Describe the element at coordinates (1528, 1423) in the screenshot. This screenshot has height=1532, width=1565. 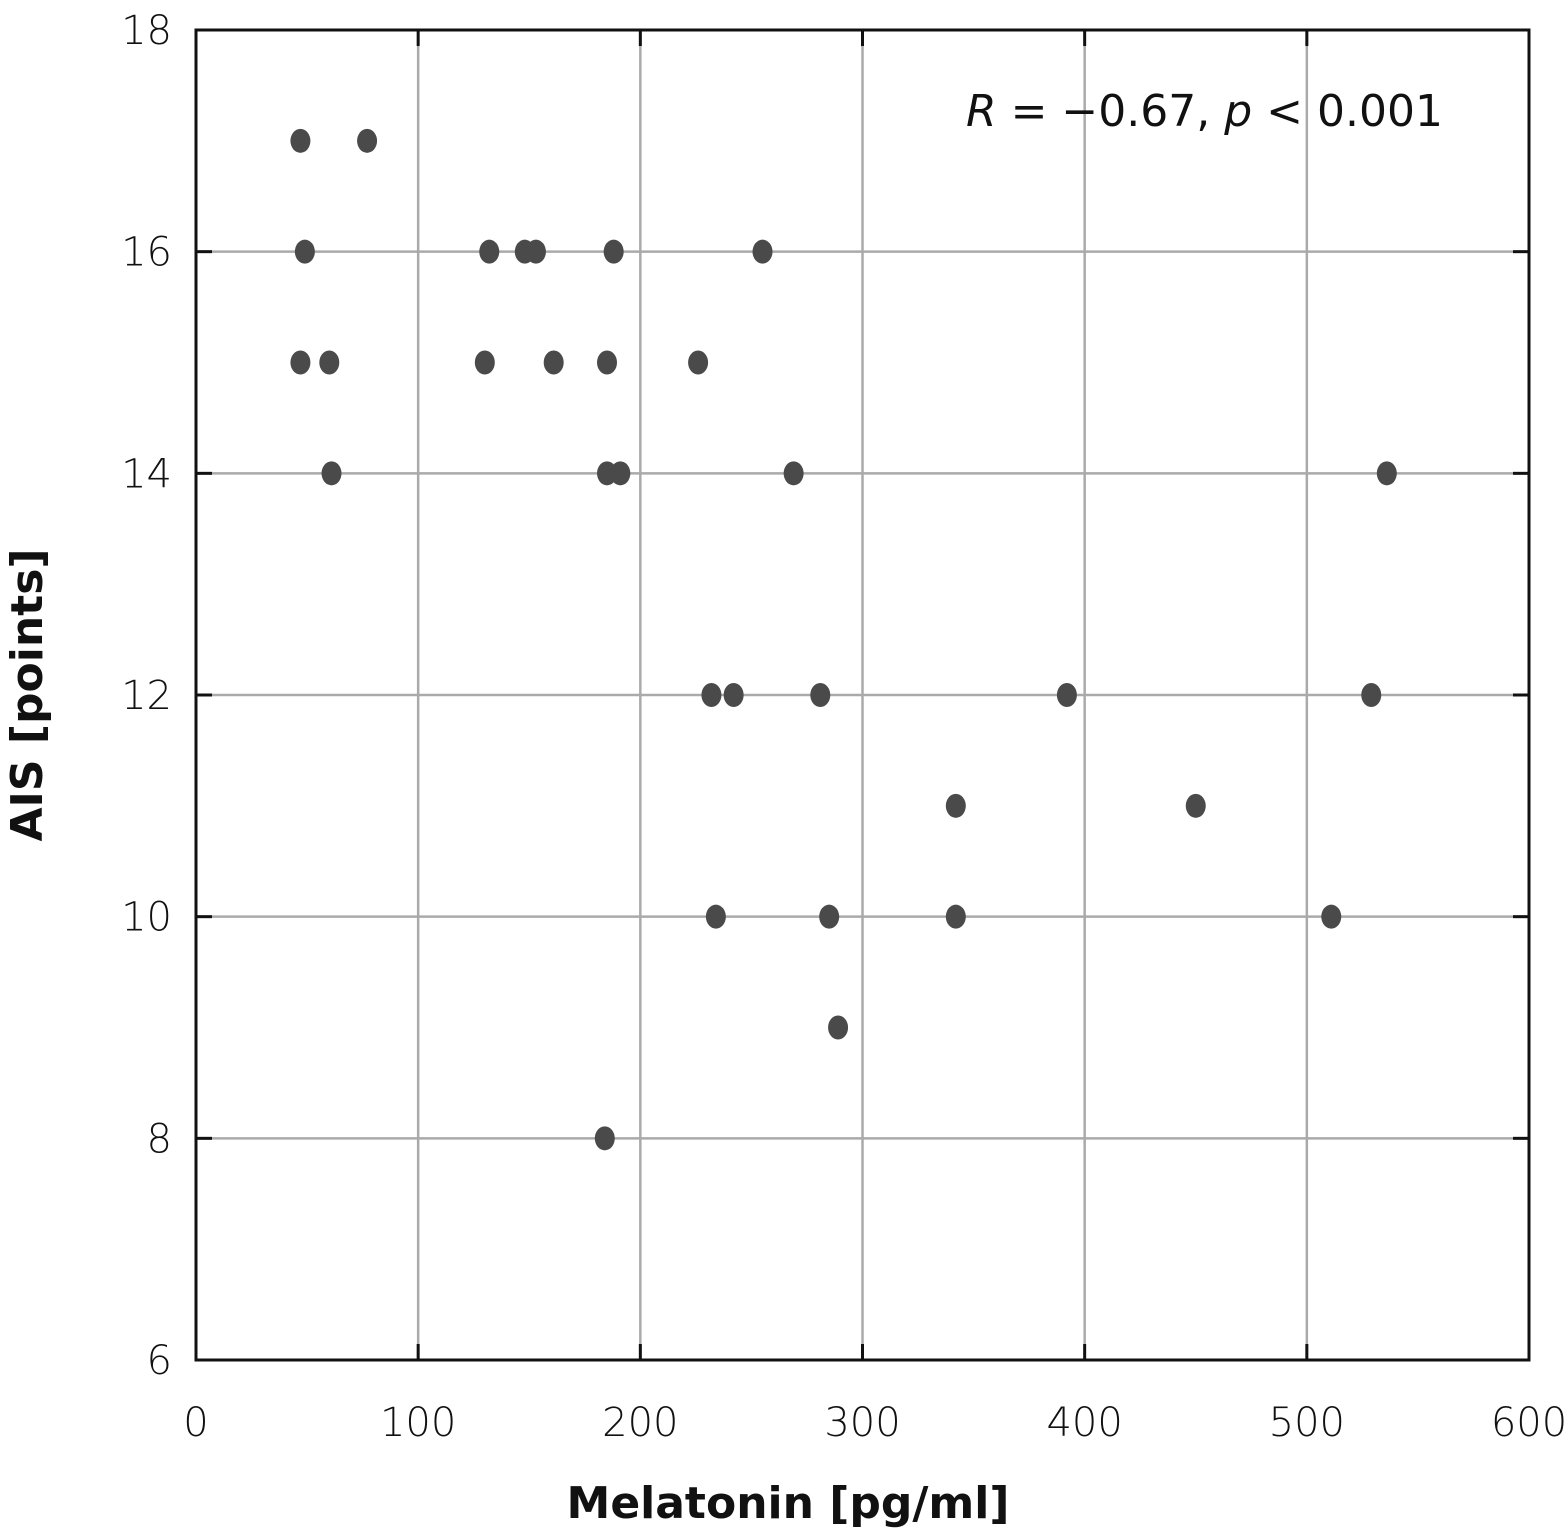
I see `x-tick-label: 600` at that location.